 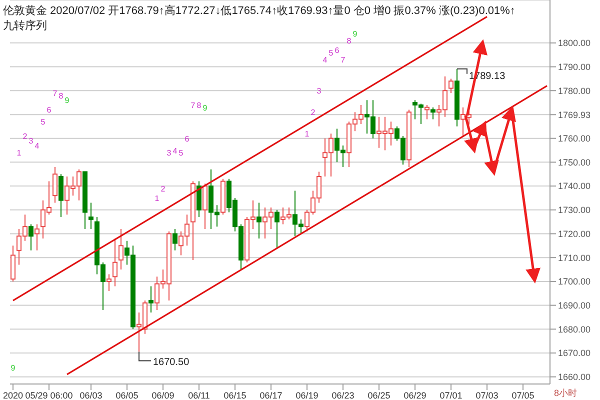 I want to click on x-tick-label: 06/05, so click(x=127, y=395).